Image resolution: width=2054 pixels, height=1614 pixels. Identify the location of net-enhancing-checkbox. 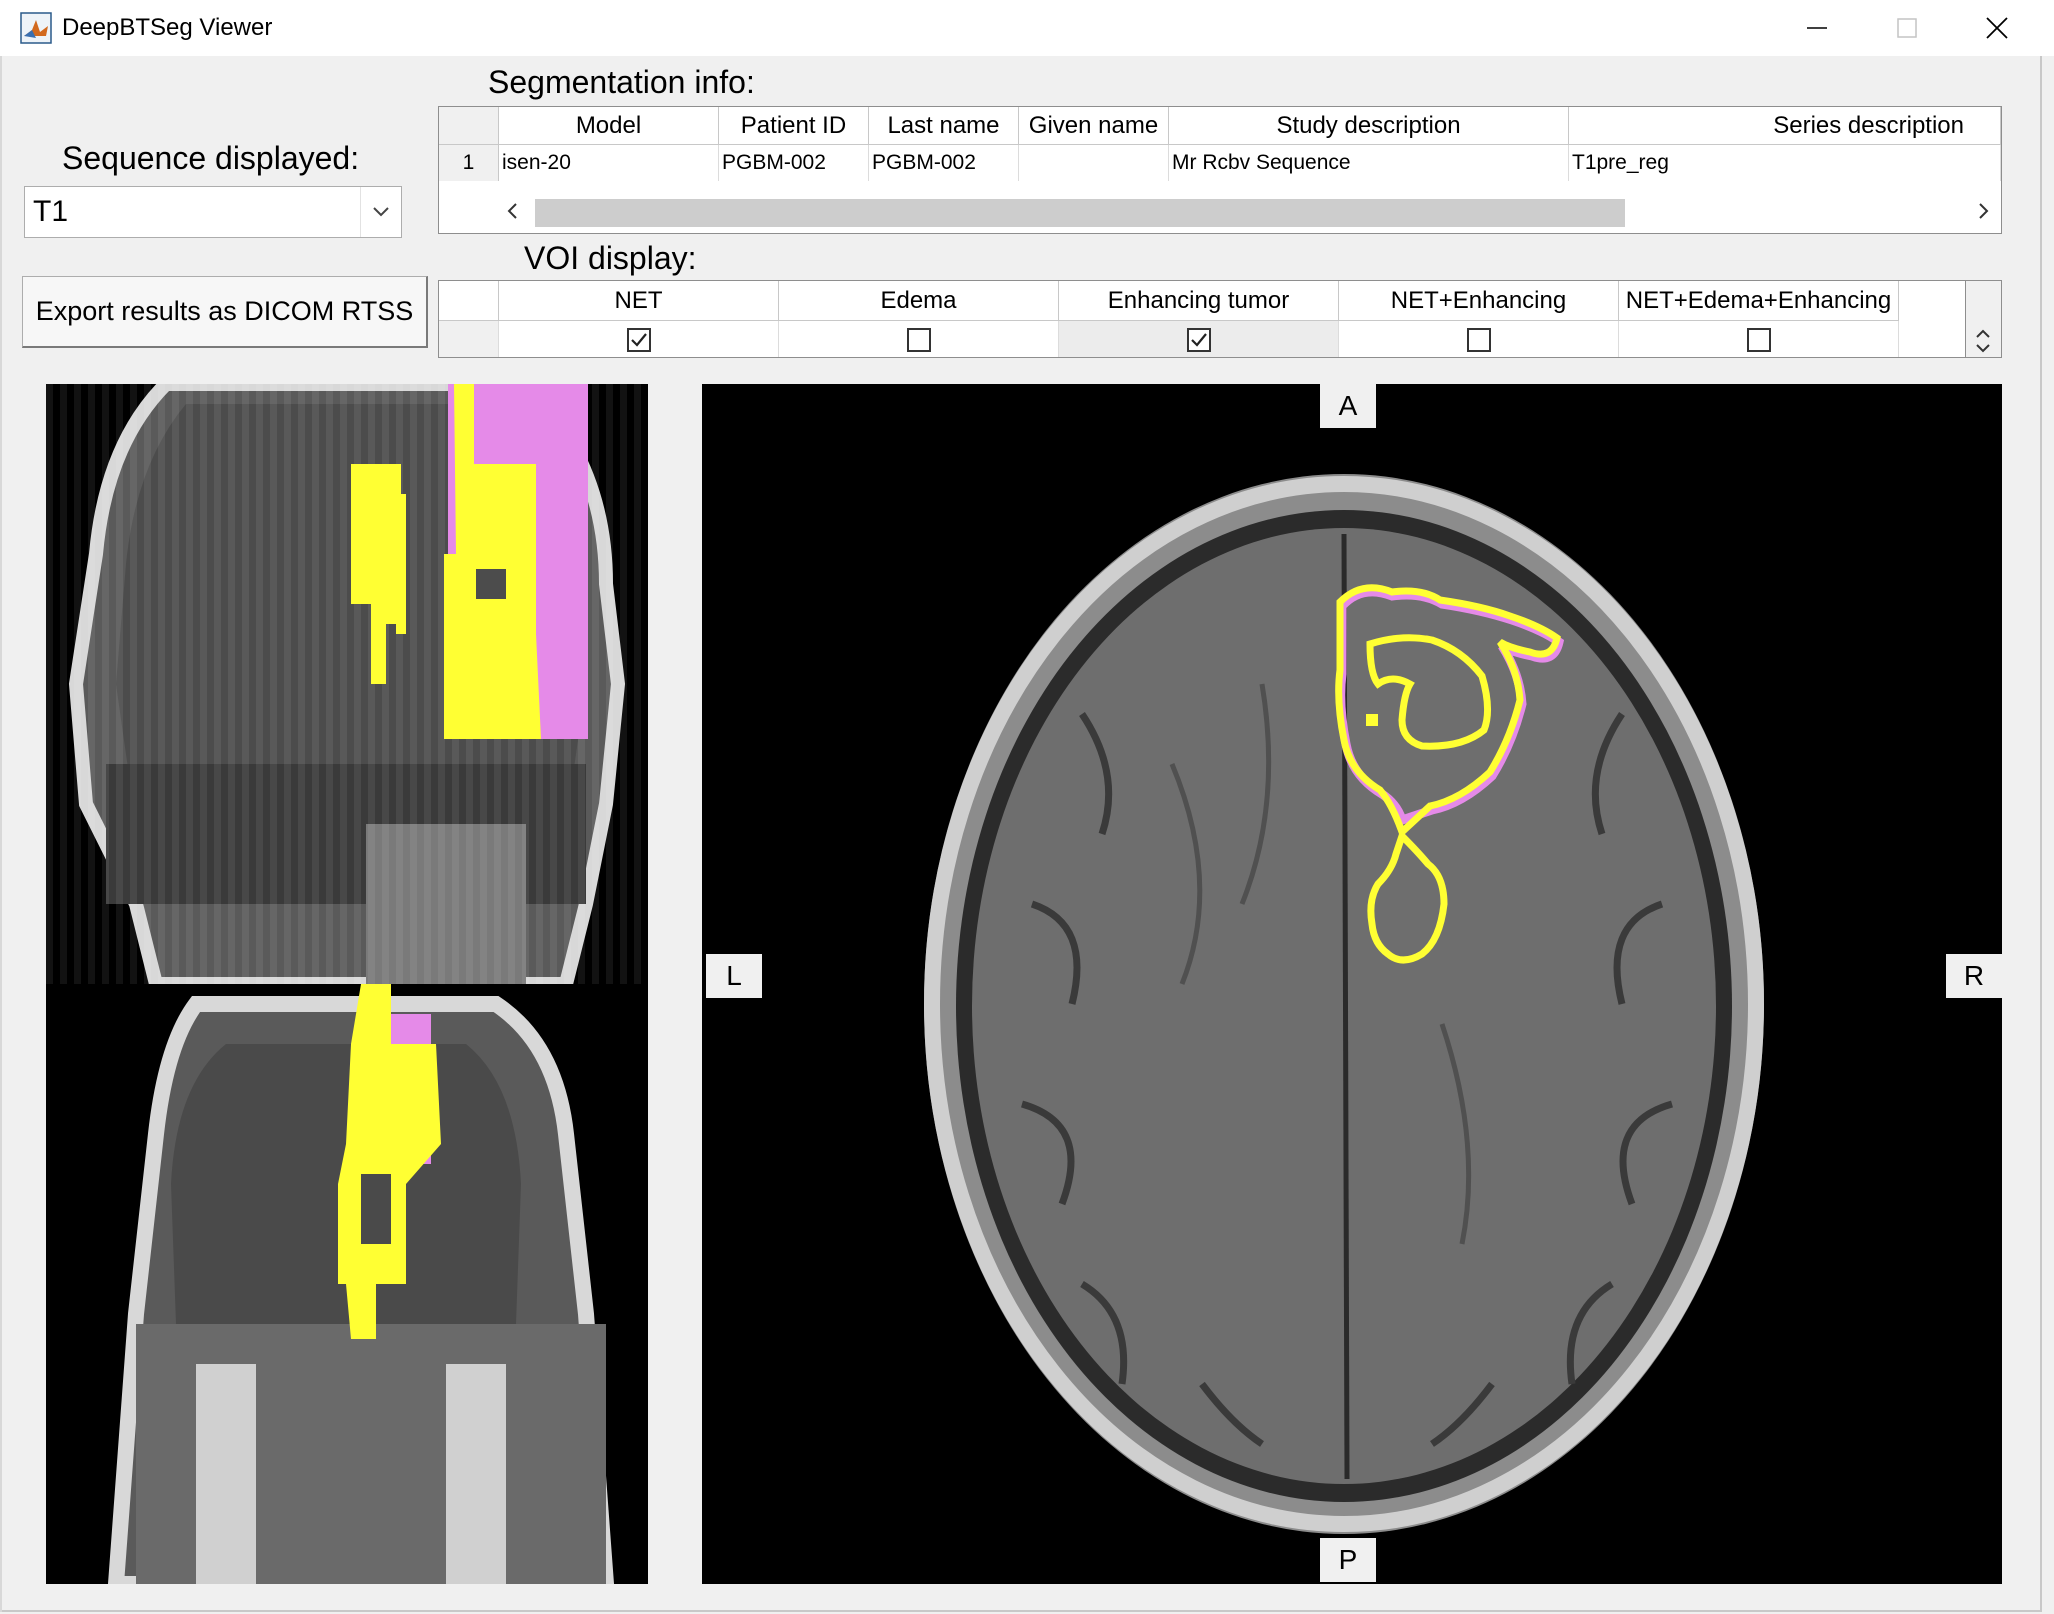
(1478, 340).